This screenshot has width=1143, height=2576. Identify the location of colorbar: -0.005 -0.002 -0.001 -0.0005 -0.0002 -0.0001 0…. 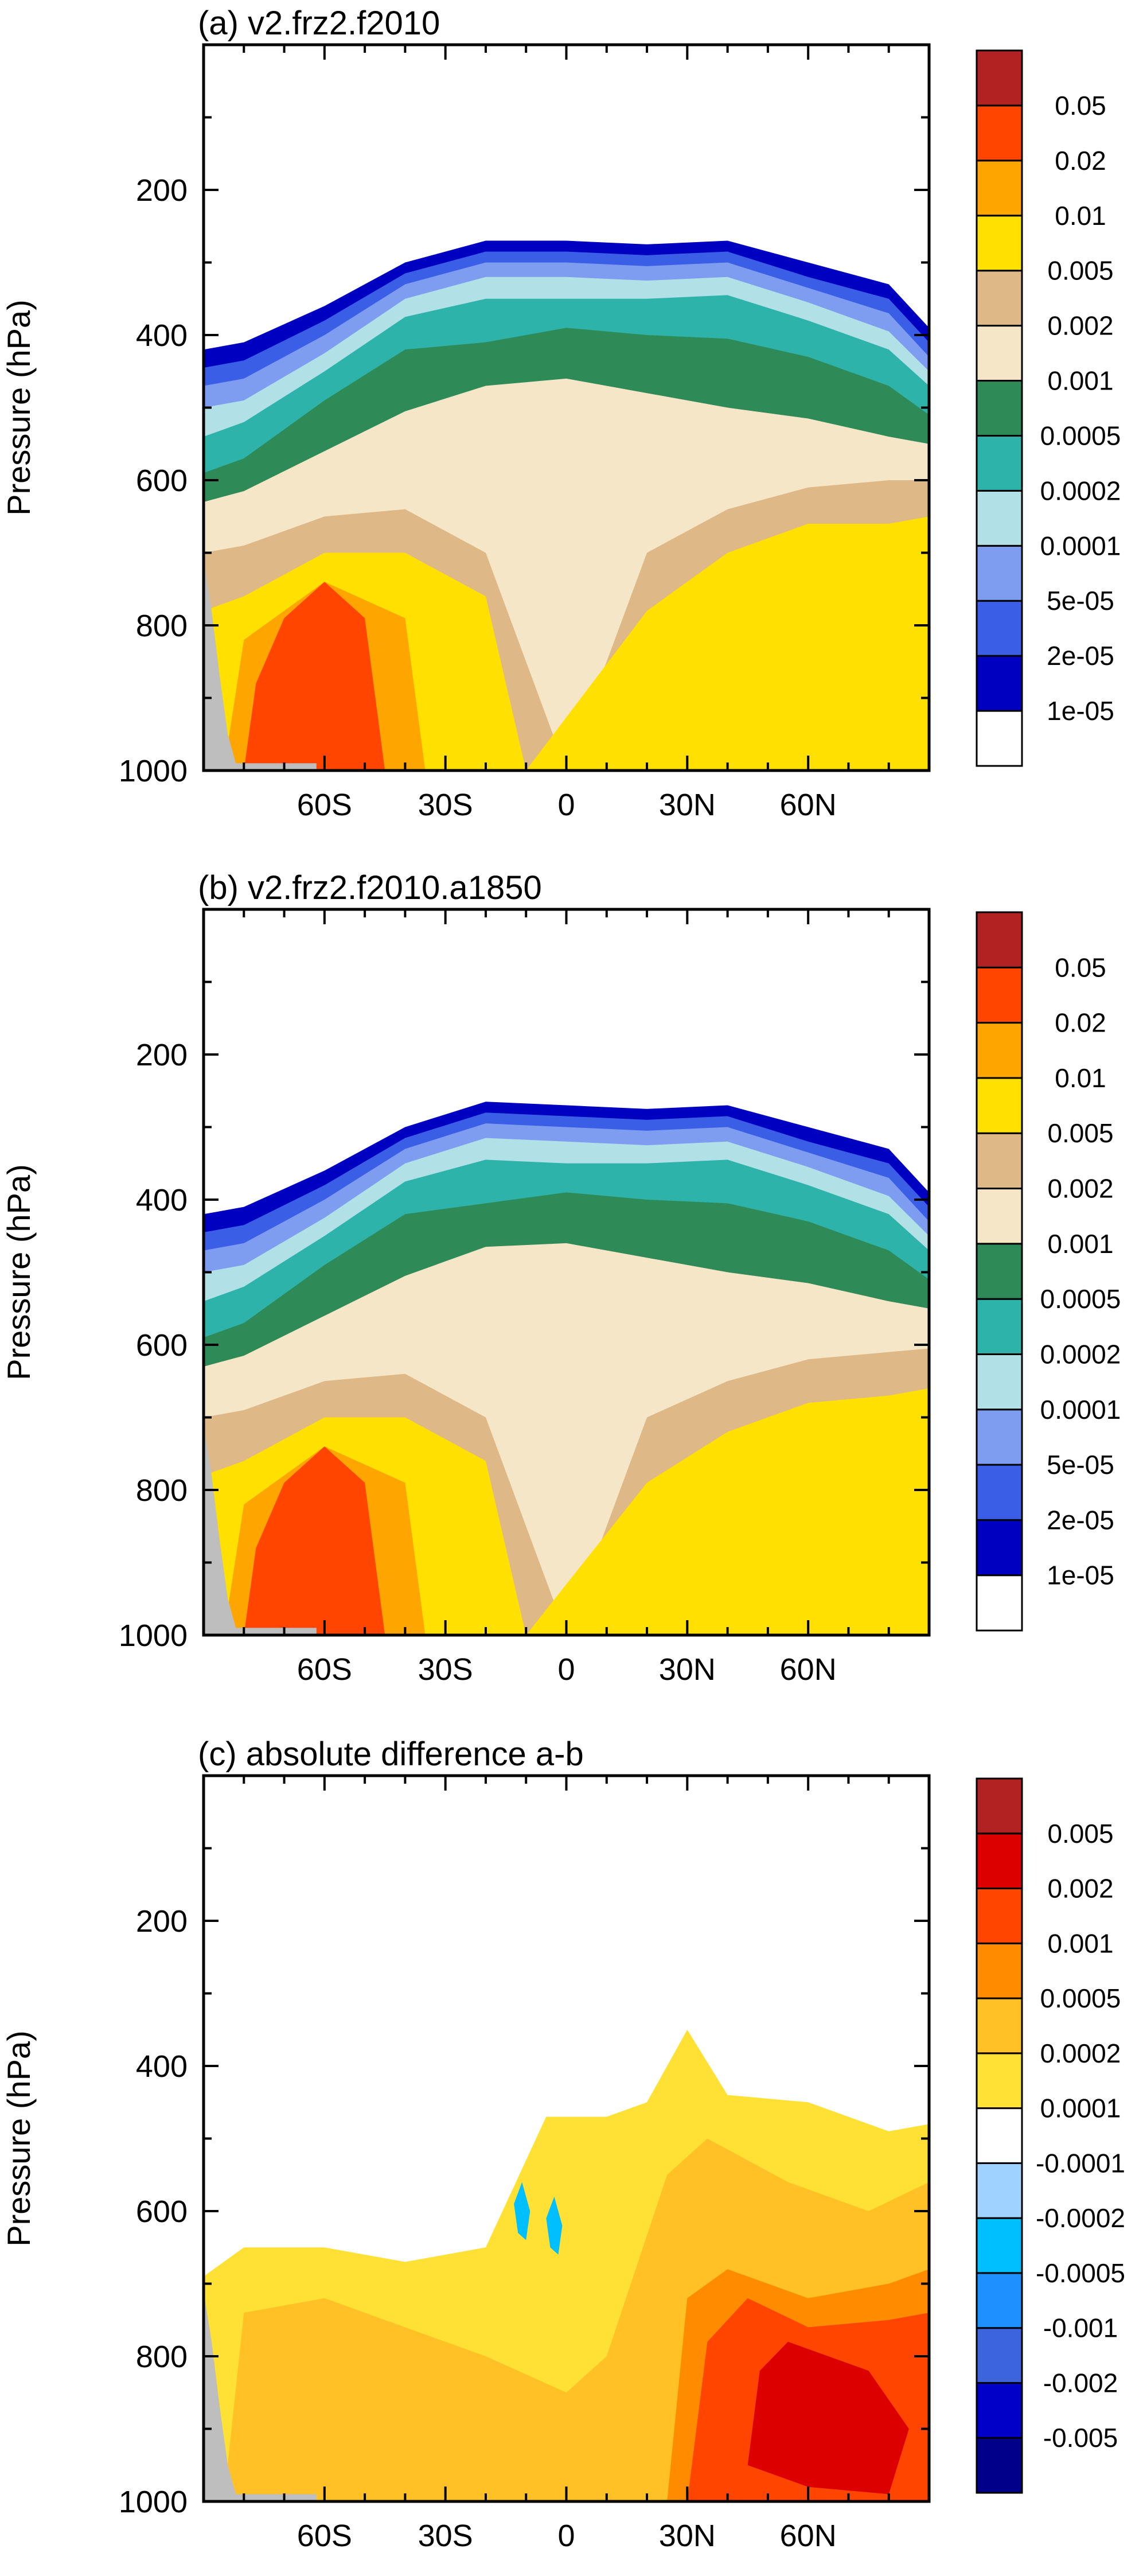
(1050, 2135).